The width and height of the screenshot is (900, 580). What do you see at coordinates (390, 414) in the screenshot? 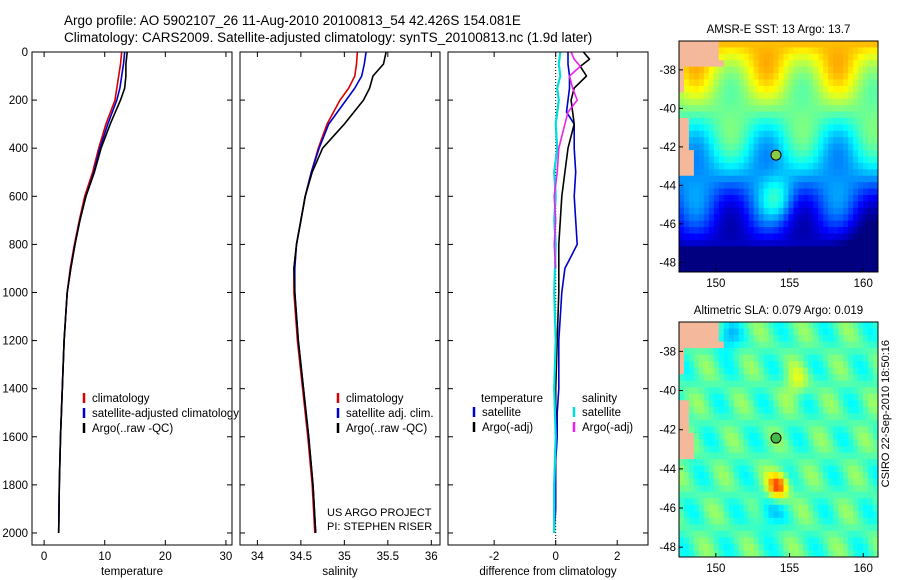
I see `sal-legend-label-1: satellite adj. clim.` at bounding box center [390, 414].